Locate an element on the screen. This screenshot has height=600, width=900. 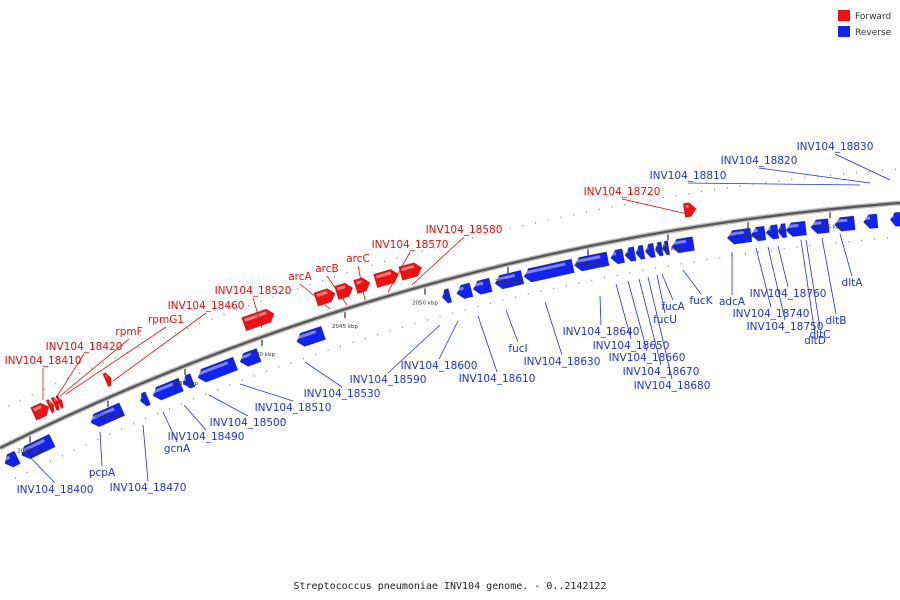
reverse-gene-label: INV104_18470 is located at coordinates (148, 488).